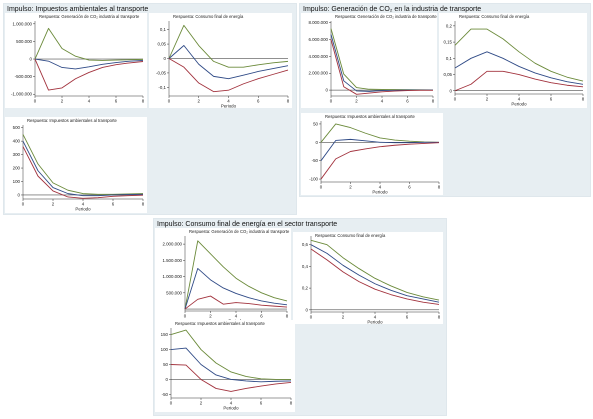 The image size is (593, 419). What do you see at coordinates (165, 334) in the screenshot?
I see `y-tick-label: 150` at bounding box center [165, 334].